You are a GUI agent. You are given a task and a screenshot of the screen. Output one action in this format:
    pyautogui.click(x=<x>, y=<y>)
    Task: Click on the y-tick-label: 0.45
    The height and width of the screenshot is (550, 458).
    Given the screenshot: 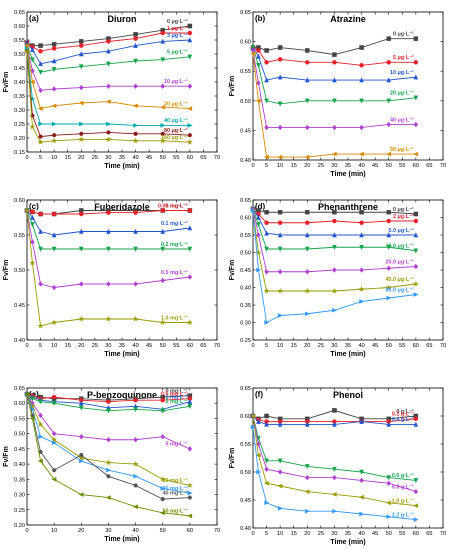 What is the action you would take?
    pyautogui.click(x=19, y=450)
    